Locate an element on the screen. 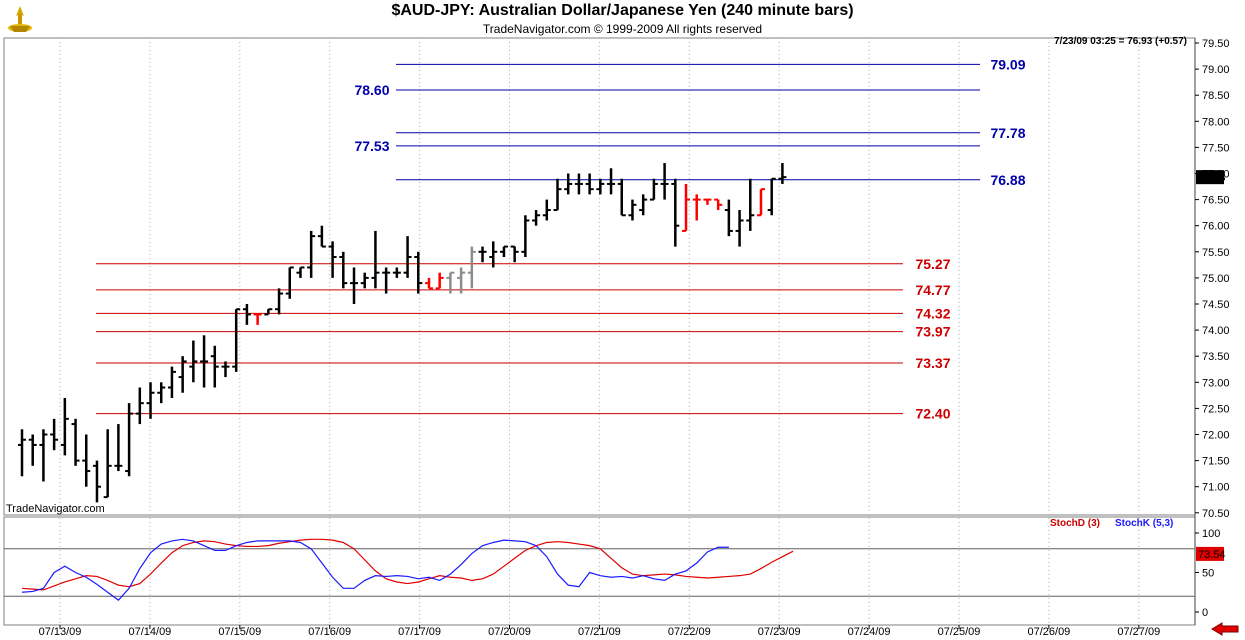  x-tick-label: 07/26/09 is located at coordinates (1048, 632).